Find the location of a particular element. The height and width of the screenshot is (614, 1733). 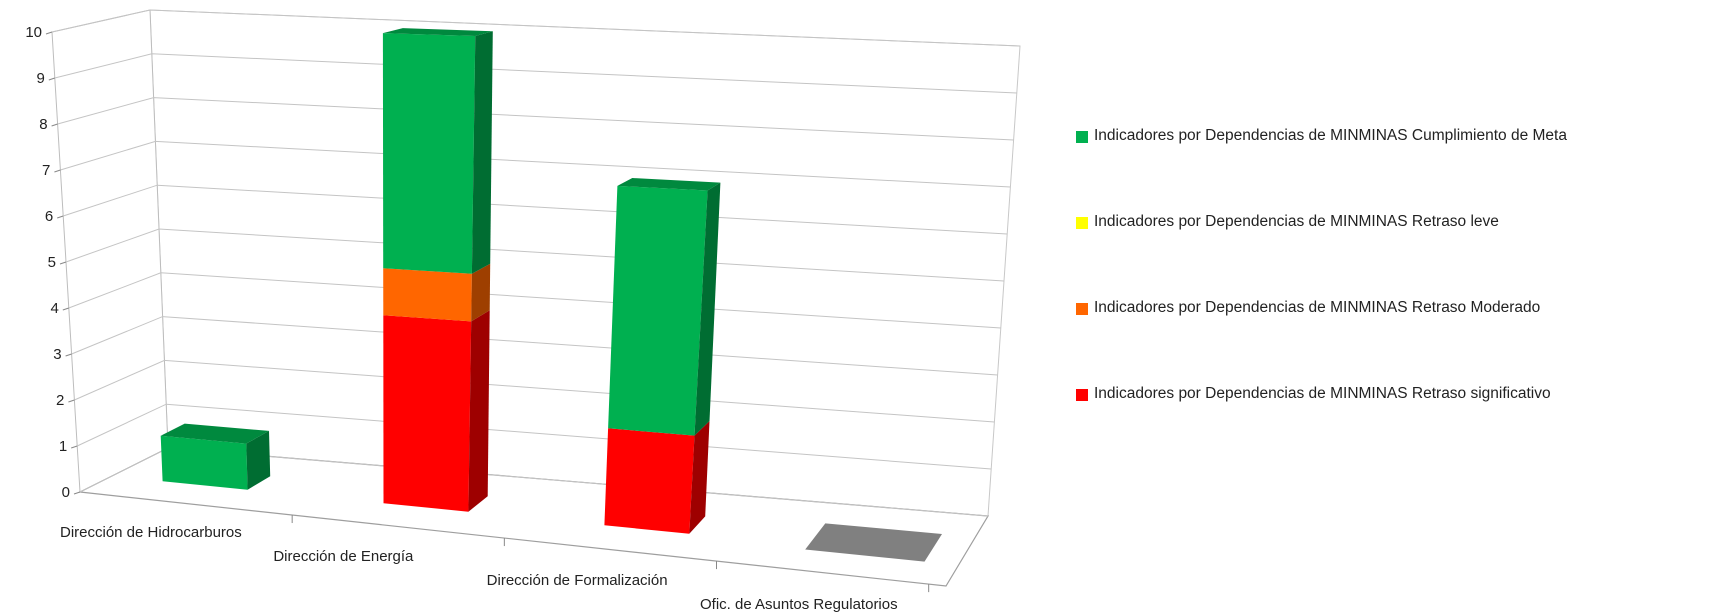

x-category-label: Dirección de Hidrocarburos is located at coordinates (151, 532).